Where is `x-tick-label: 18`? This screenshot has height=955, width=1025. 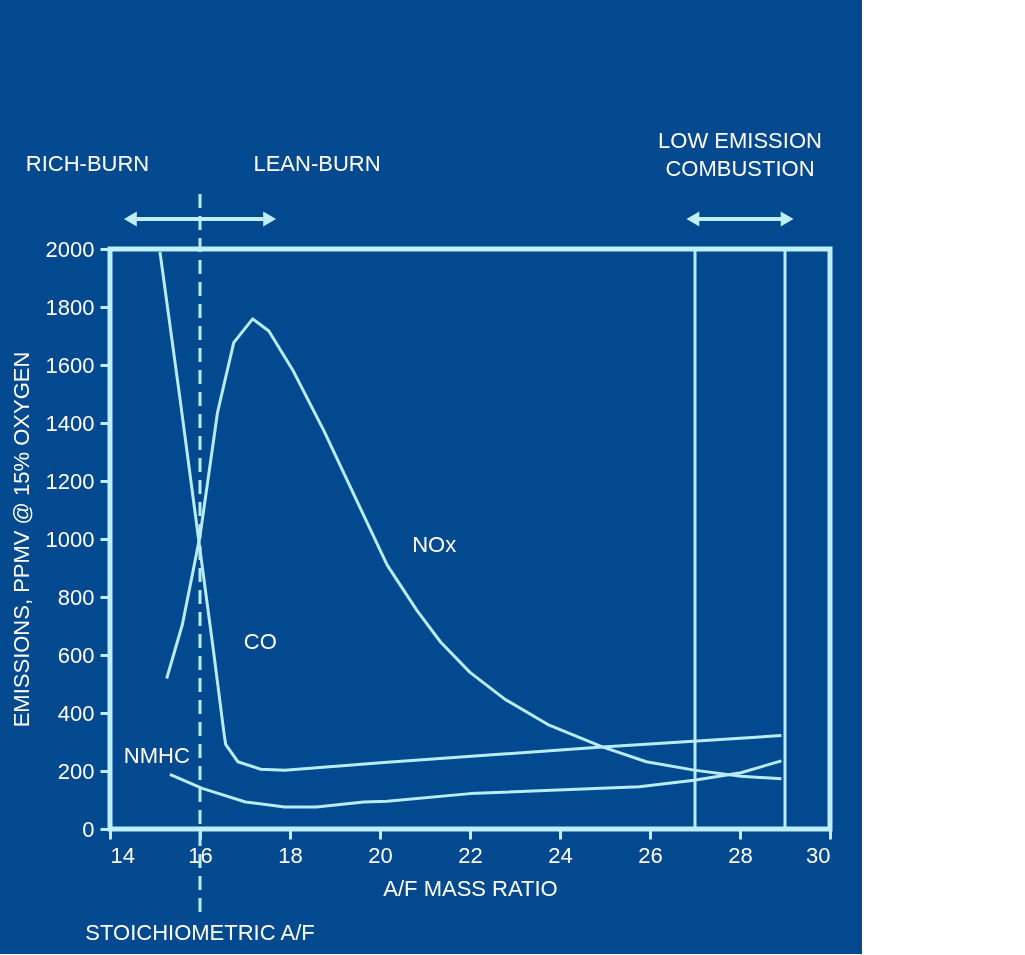
x-tick-label: 18 is located at coordinates (290, 855).